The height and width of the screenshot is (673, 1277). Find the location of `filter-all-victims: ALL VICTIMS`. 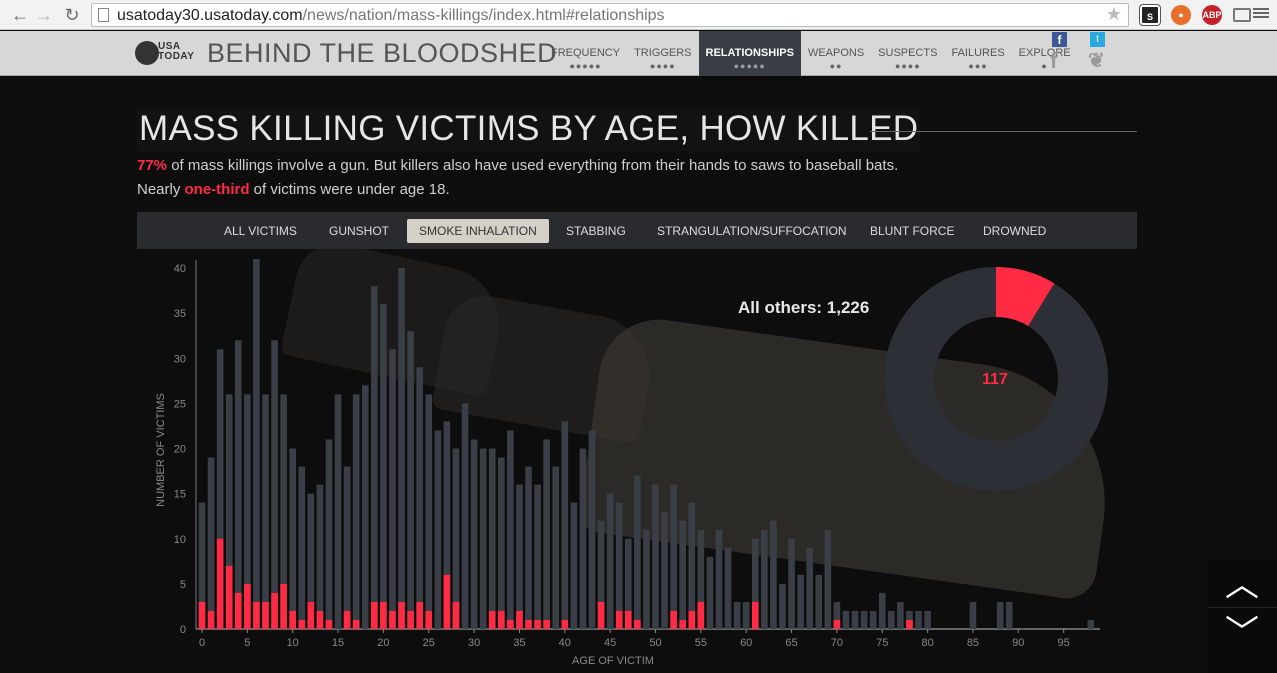

filter-all-victims: ALL VICTIMS is located at coordinates (260, 231).